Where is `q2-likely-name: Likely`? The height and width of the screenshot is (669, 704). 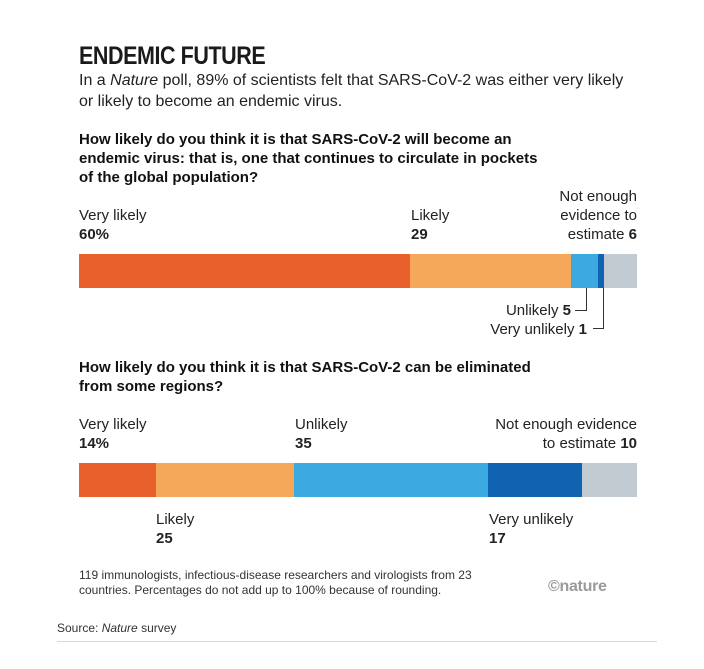 q2-likely-name: Likely is located at coordinates (175, 519).